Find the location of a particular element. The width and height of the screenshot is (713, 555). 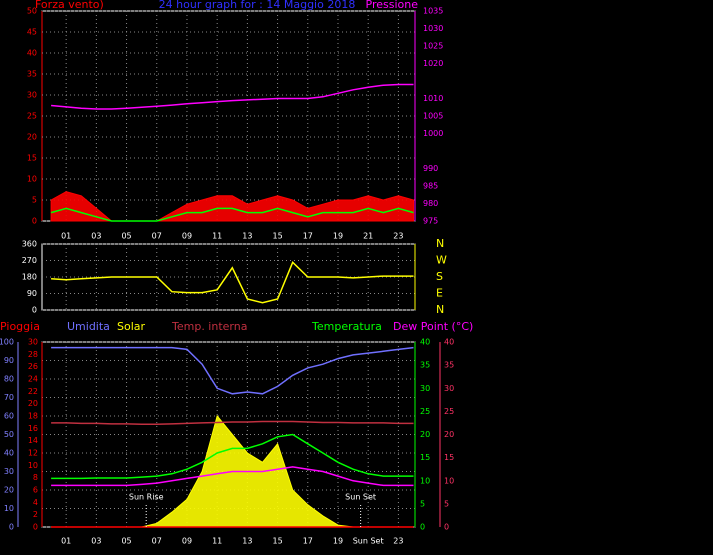

y-tick-label: 80 is located at coordinates (9, 379).